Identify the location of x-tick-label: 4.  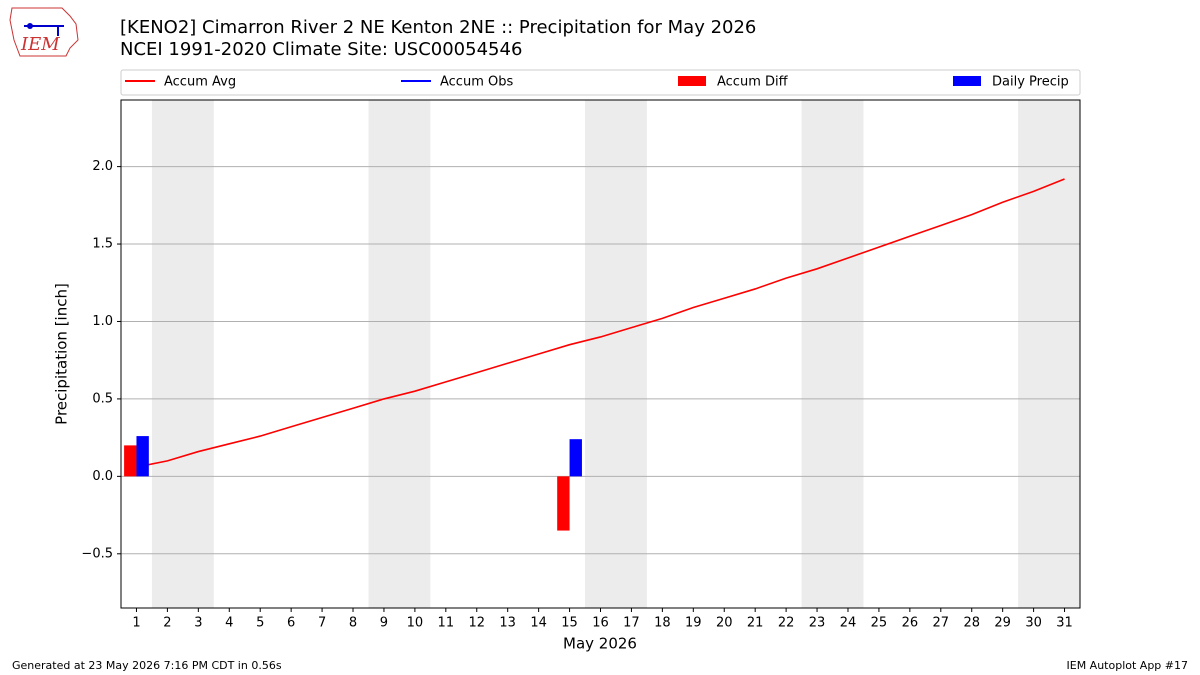
(229, 623).